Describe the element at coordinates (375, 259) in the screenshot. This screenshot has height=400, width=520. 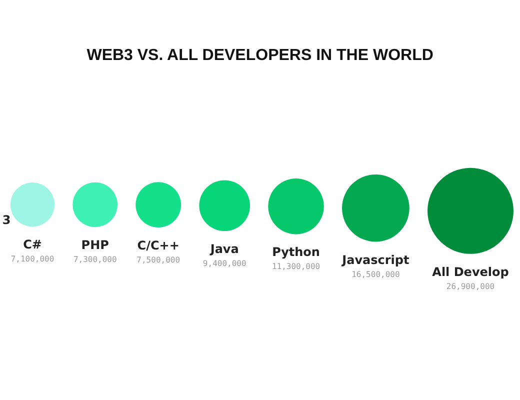
I see `category-label: Javascript` at that location.